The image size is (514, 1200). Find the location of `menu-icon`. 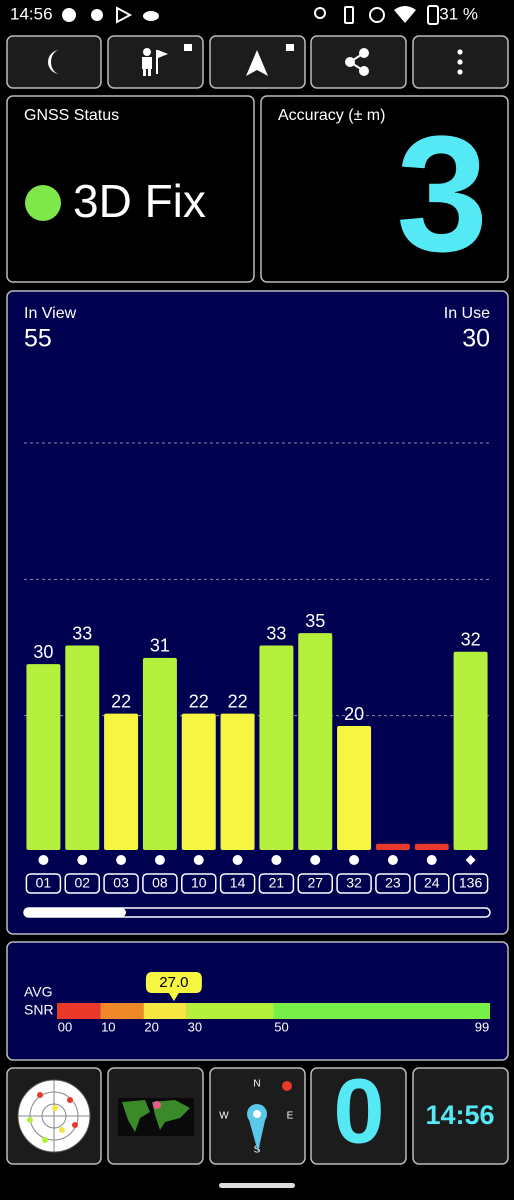

menu-icon is located at coordinates (460, 62).